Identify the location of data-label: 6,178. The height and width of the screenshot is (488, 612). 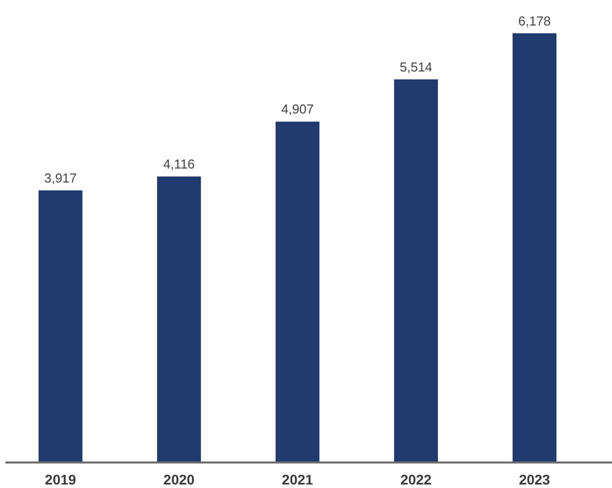
(534, 20).